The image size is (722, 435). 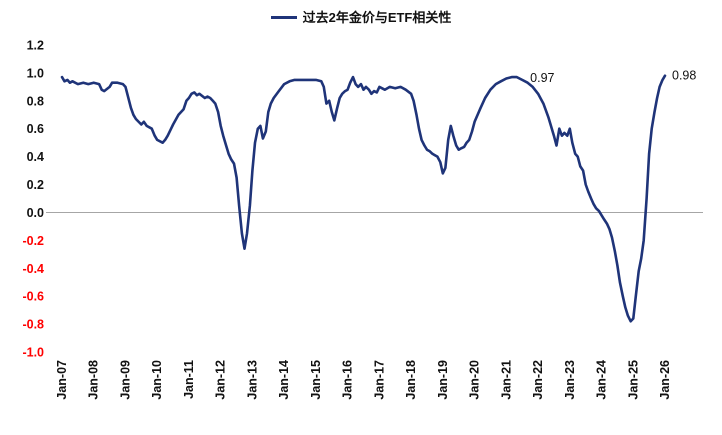 I want to click on x-tick-label: Jan-18, so click(x=411, y=380).